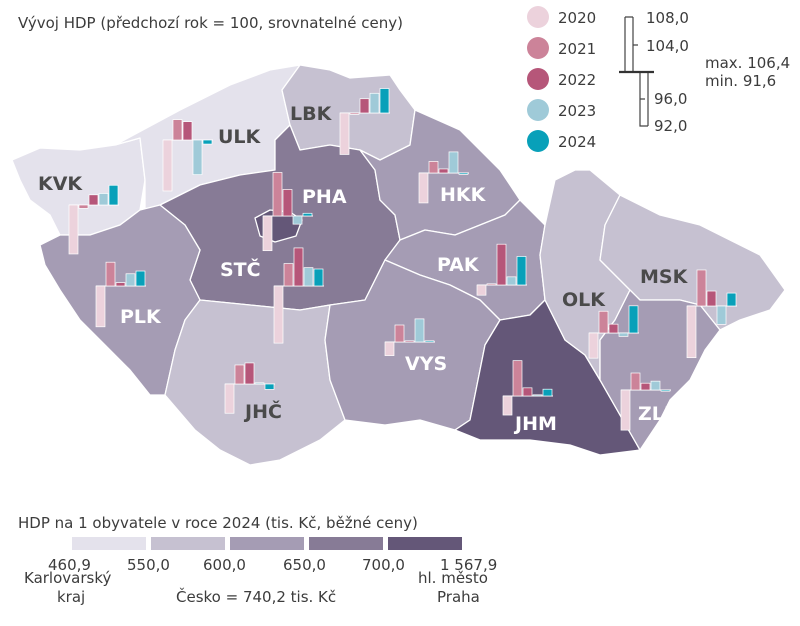 The height and width of the screenshot is (626, 800). Describe the element at coordinates (304, 565) in the screenshot. I see `choropleth-break: 650,0` at that location.